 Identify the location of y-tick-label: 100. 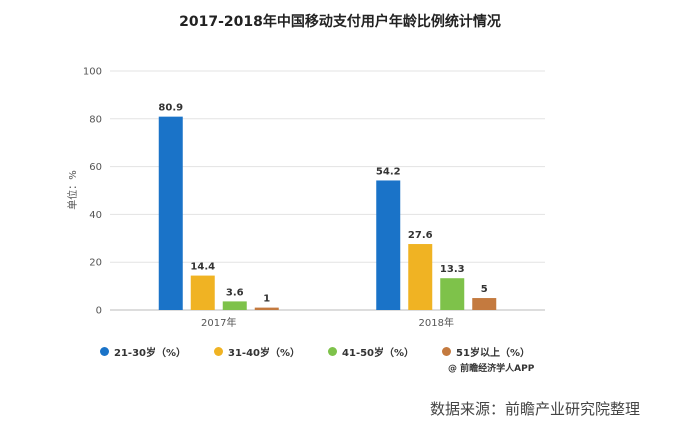
(92, 72).